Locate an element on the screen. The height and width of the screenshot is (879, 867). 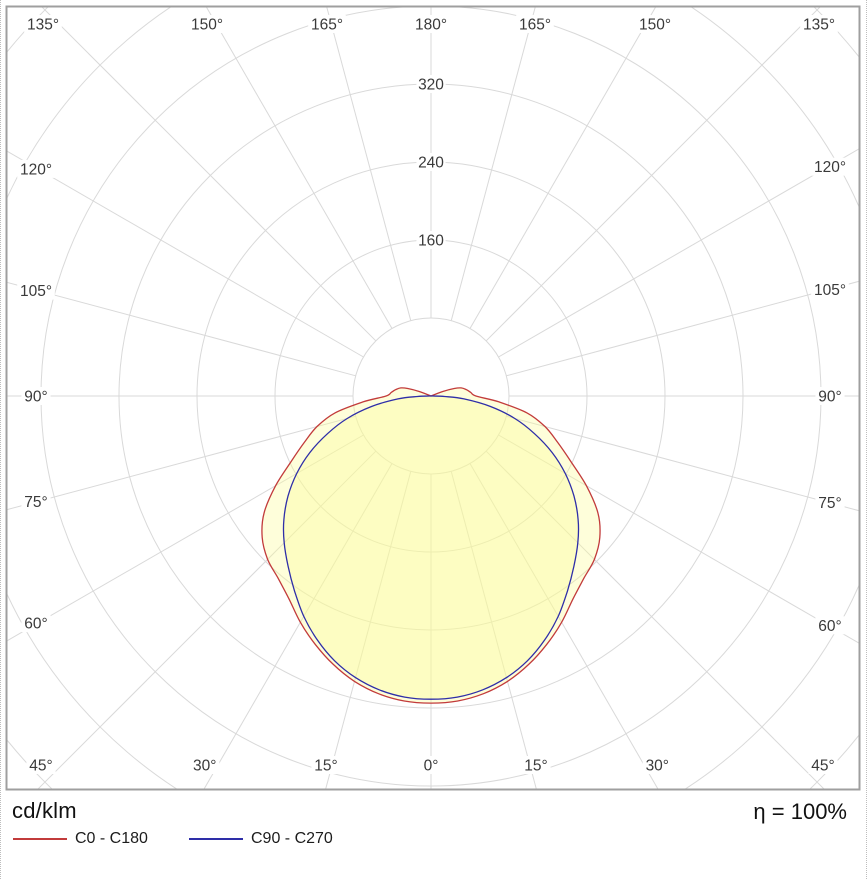
legend-item-c0-c180: C0 - C180 is located at coordinates (80, 838).